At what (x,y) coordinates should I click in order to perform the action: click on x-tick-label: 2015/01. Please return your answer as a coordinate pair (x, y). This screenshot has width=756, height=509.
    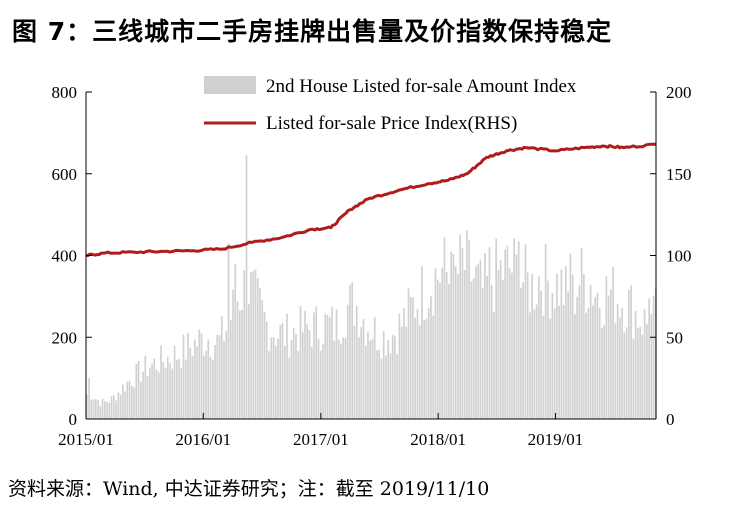
    Looking at the image, I should click on (86, 439).